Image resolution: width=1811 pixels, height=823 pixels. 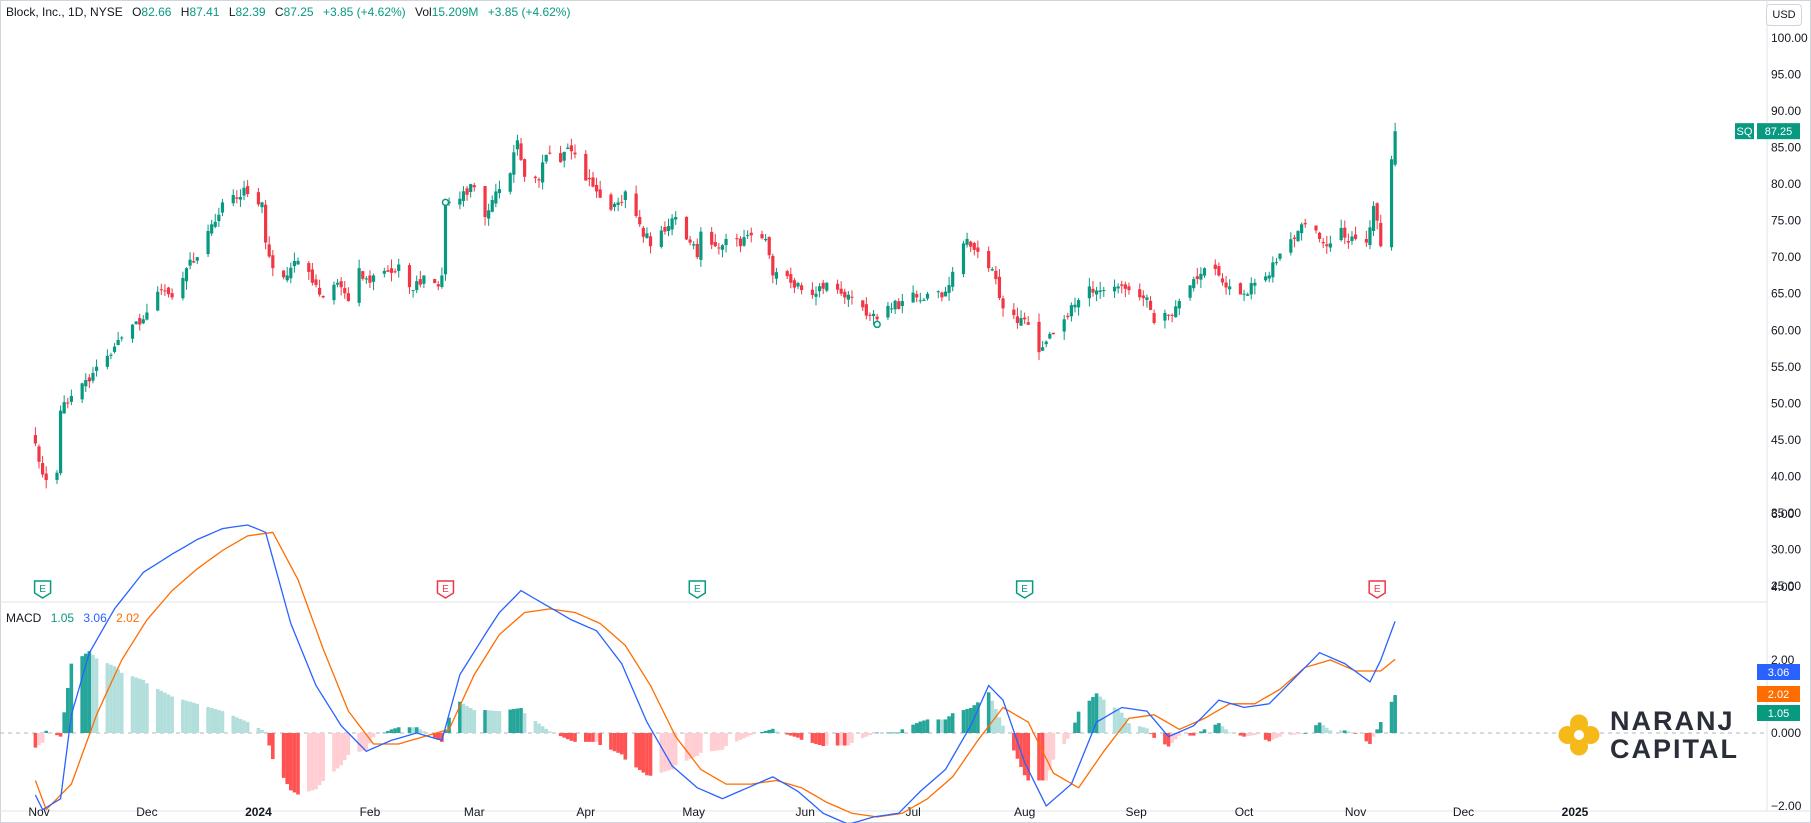 I want to click on time-tick-label: Mar, so click(x=474, y=812).